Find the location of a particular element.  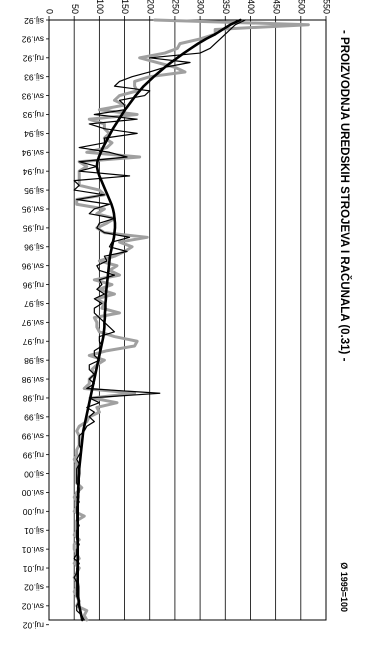

x-tick-label: svi.98 is located at coordinates (33, 380).